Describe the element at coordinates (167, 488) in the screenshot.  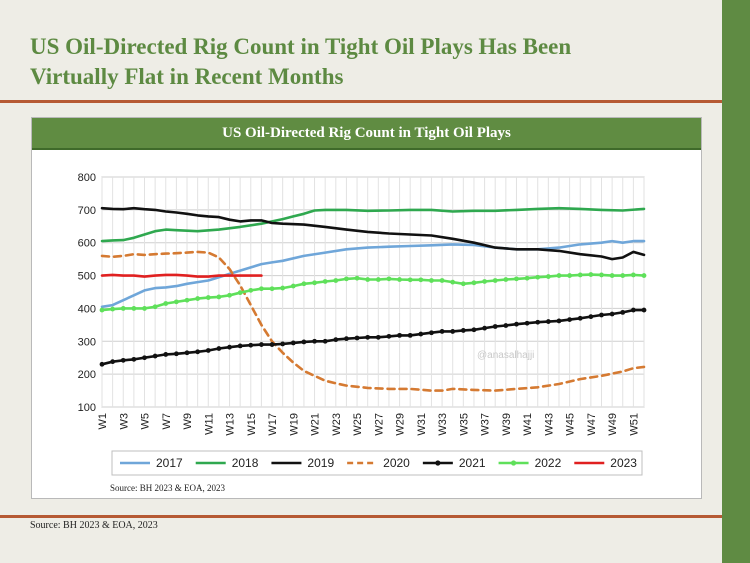
I see `chart-source: Source: BH 2023 & EOA, 2023` at that location.